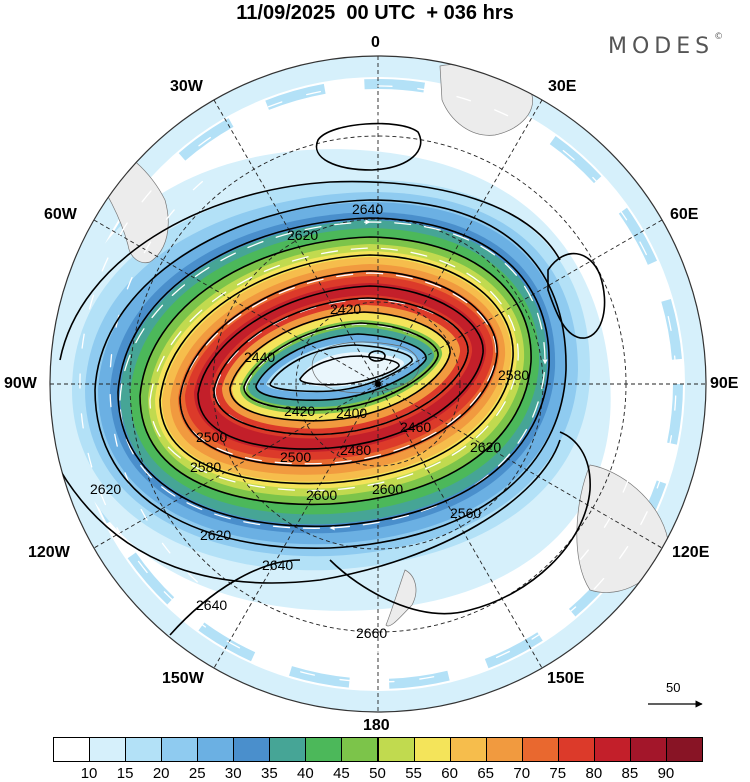 This screenshot has width=750, height=782. I want to click on lon-label-150w: 150W, so click(183, 678).